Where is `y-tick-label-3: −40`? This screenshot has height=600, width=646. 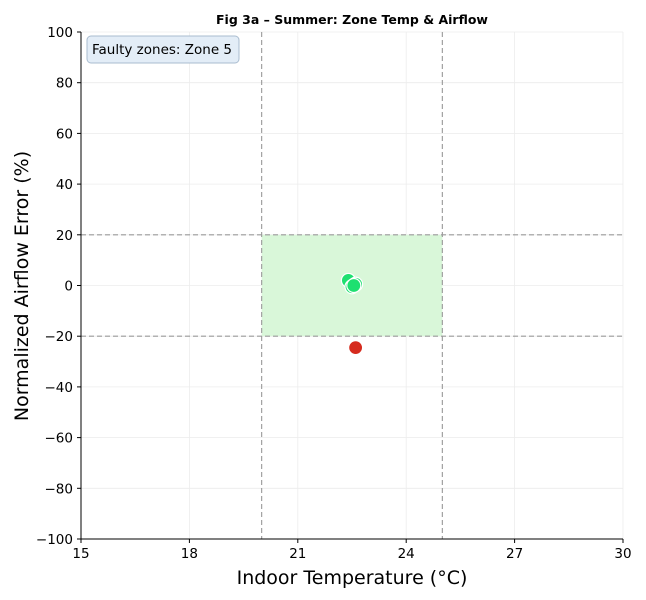 y-tick-label-3: −40 is located at coordinates (59, 388).